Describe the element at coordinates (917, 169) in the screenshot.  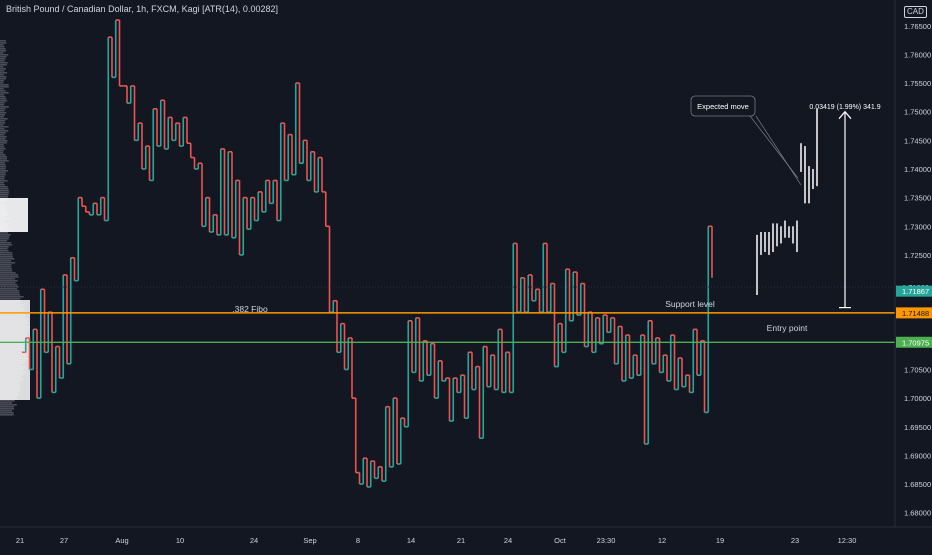
I see `y-tick-label: 1.74000` at that location.